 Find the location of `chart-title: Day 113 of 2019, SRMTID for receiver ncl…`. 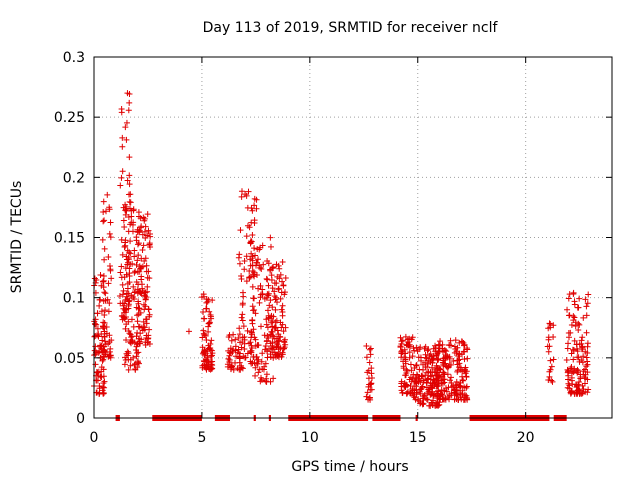

chart-title: Day 113 of 2019, SRMTID for receiver ncl… is located at coordinates (351, 28).